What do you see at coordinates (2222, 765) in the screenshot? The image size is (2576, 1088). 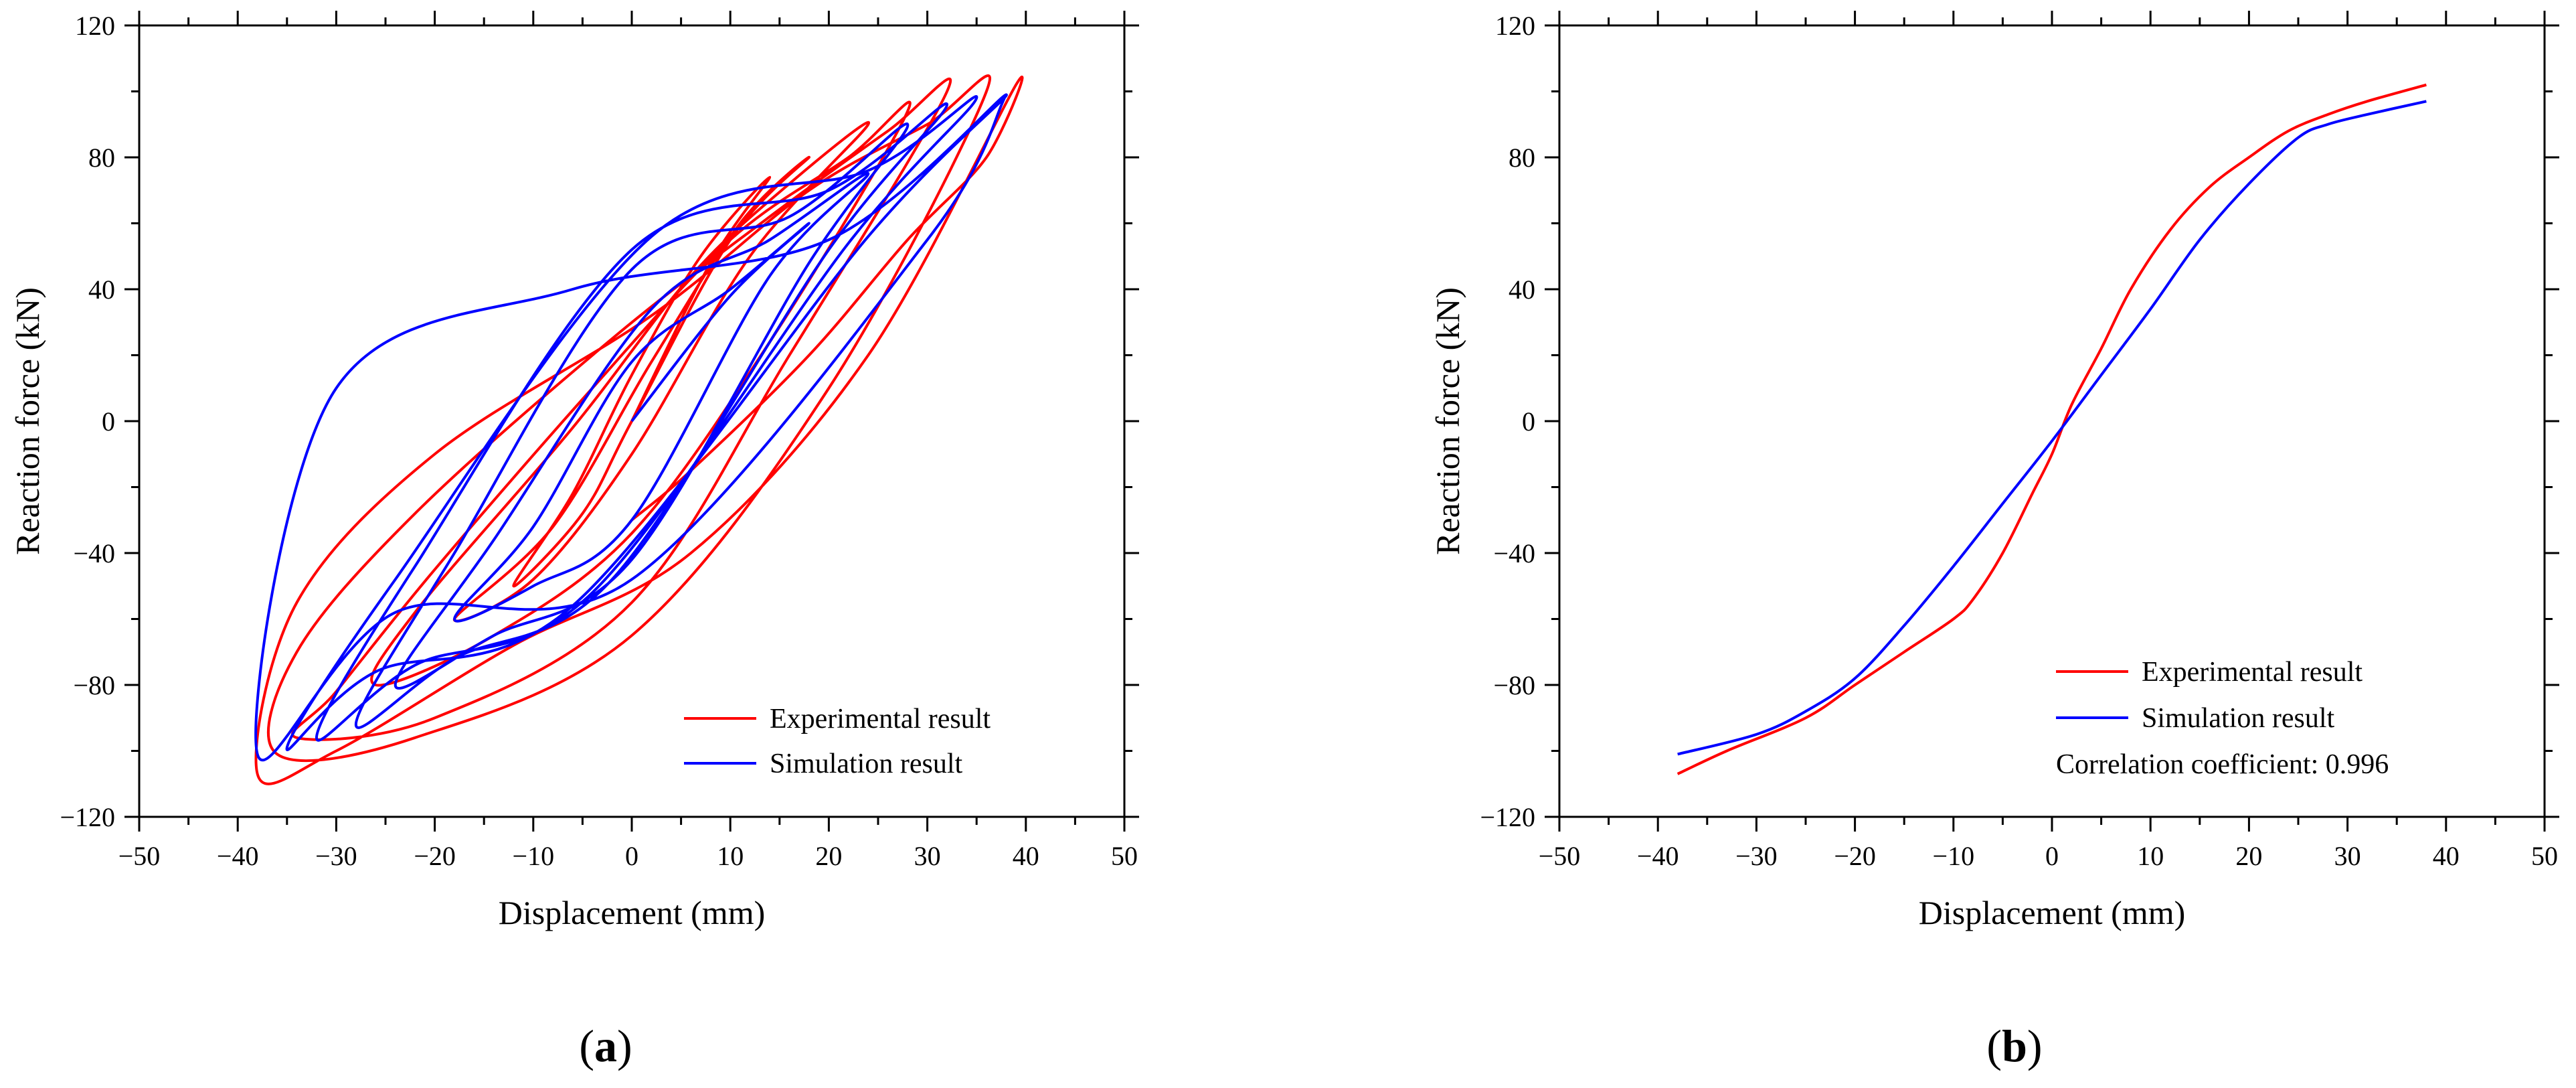 I see `correlation-annotation: Correlation coefficient: 0.996` at bounding box center [2222, 765].